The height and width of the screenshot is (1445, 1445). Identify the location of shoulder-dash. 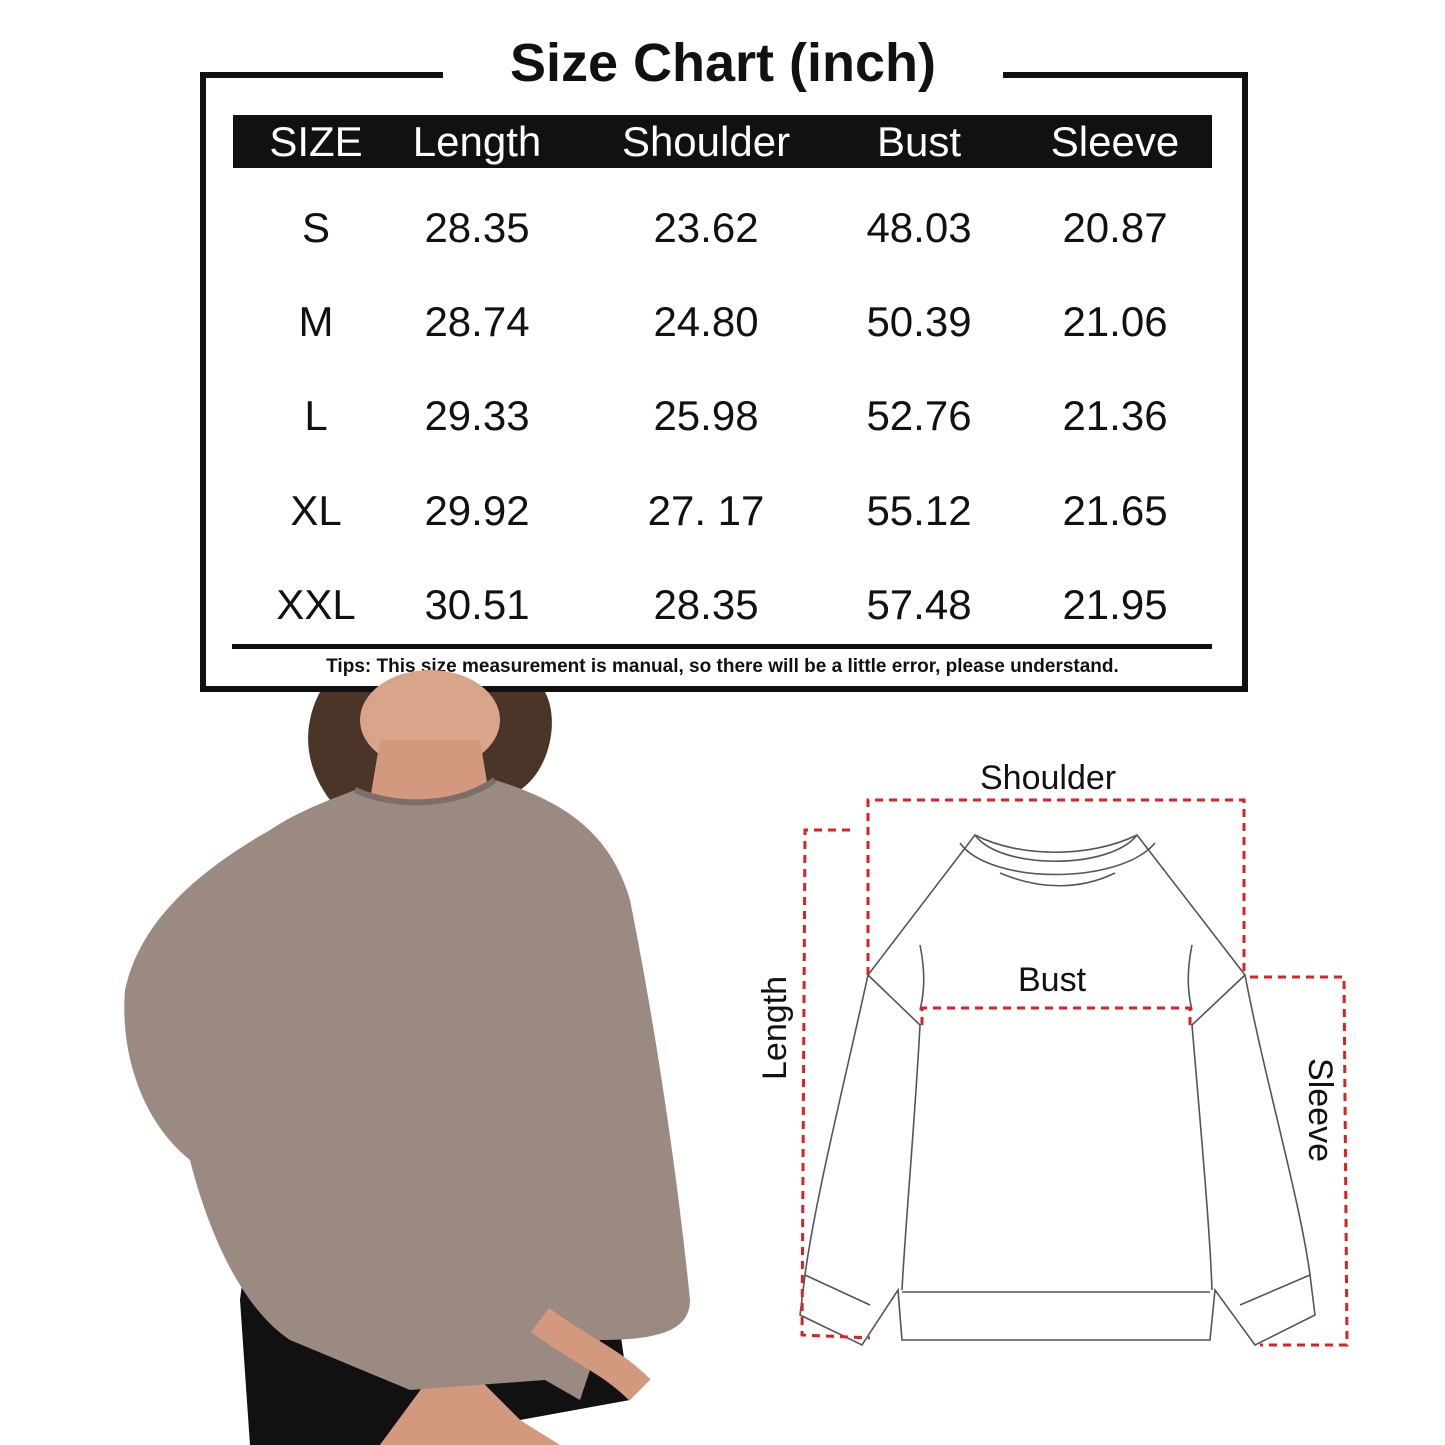
(1056, 886).